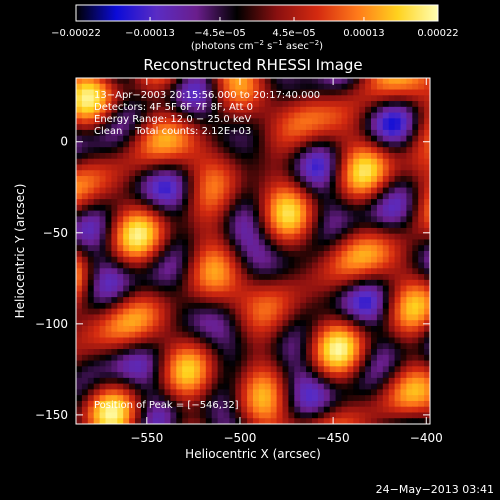 The width and height of the screenshot is (500, 500). I want to click on colorbar-units: (photons cm−2 s−1 asec−2), so click(257, 45).